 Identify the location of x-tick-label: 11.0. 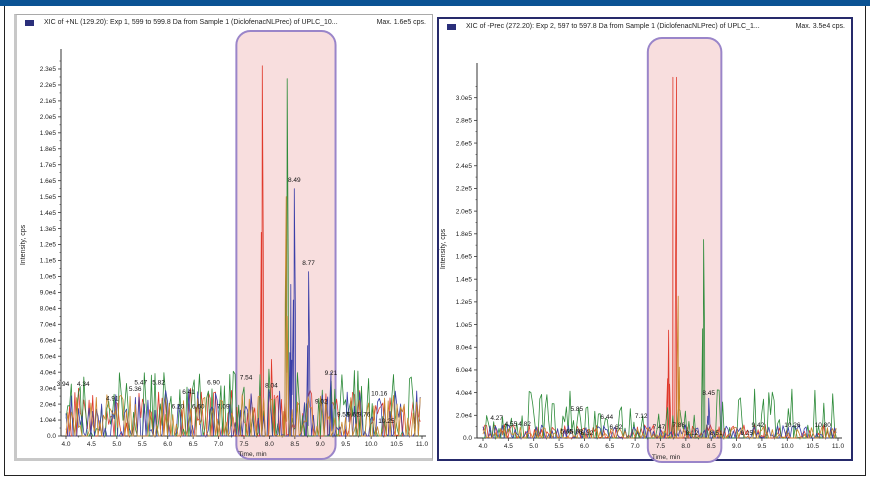
(422, 444).